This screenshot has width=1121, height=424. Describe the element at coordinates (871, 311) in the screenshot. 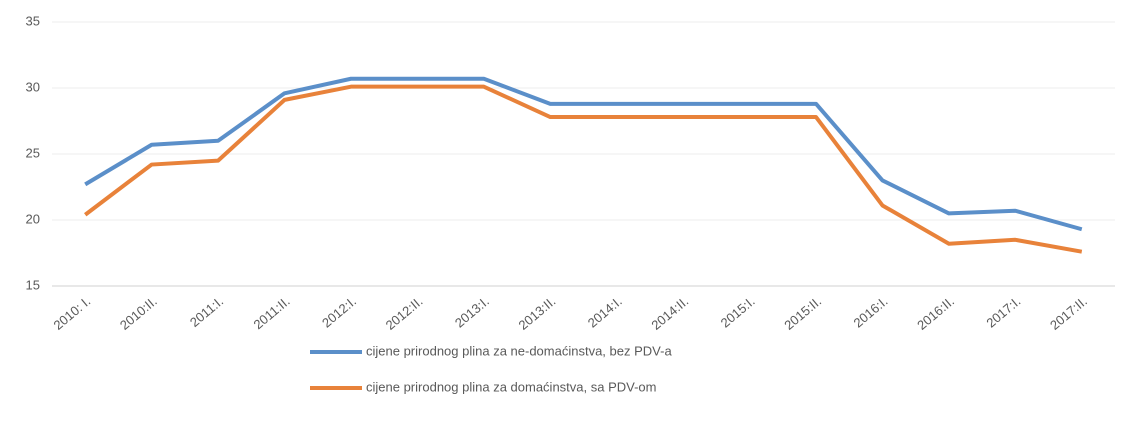

I see `x-tick-label: 2016:I.` at that location.